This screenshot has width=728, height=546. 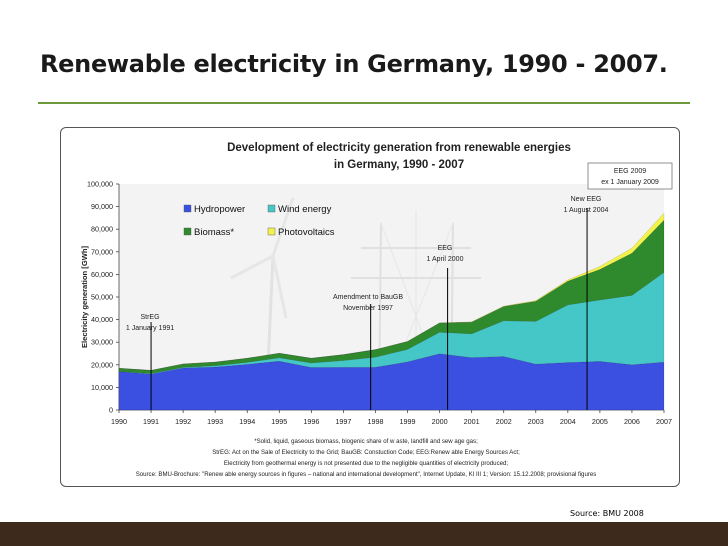 I want to click on x-tick-label: 2006, so click(x=632, y=421).